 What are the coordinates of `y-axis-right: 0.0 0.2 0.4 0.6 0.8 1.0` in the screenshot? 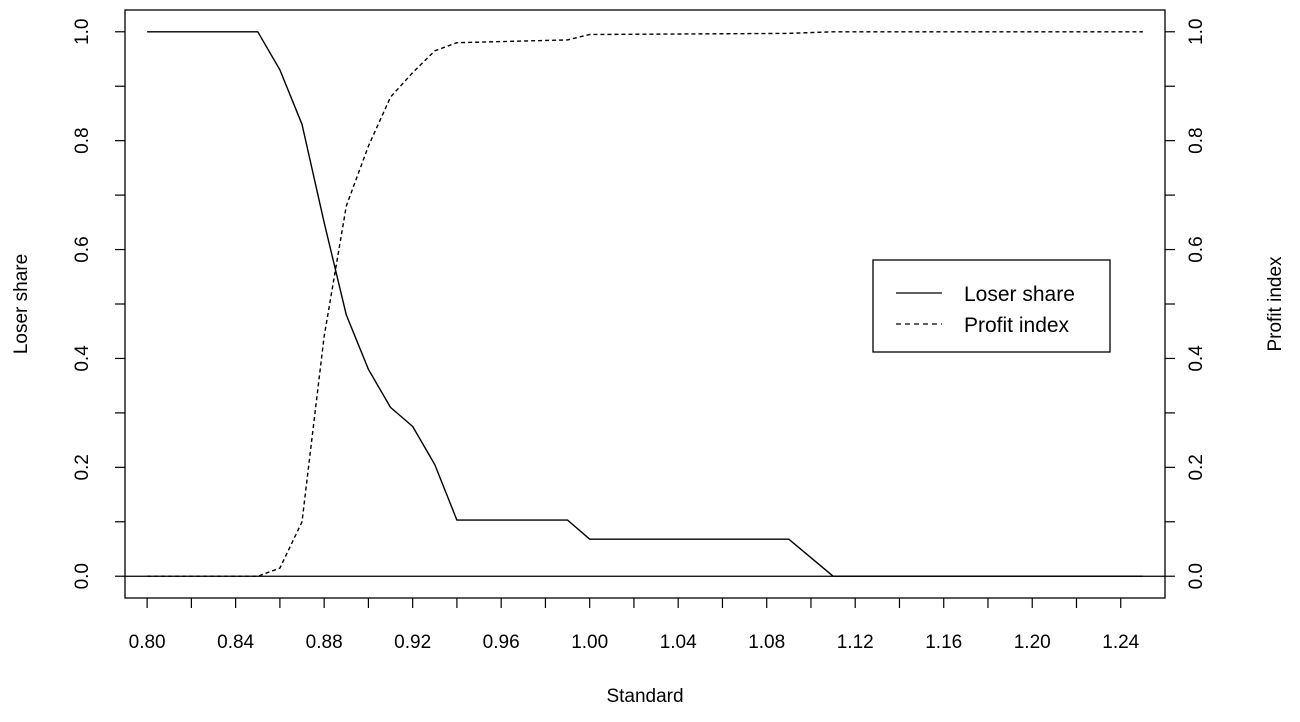 It's located at (1186, 304).